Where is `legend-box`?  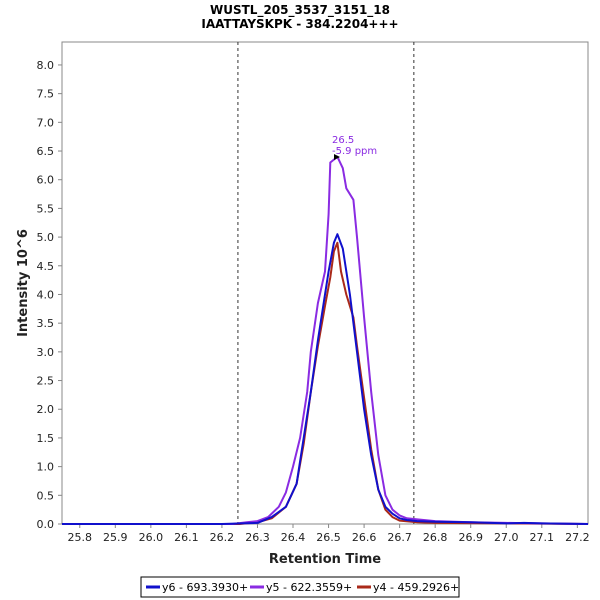 legend-box is located at coordinates (300, 587).